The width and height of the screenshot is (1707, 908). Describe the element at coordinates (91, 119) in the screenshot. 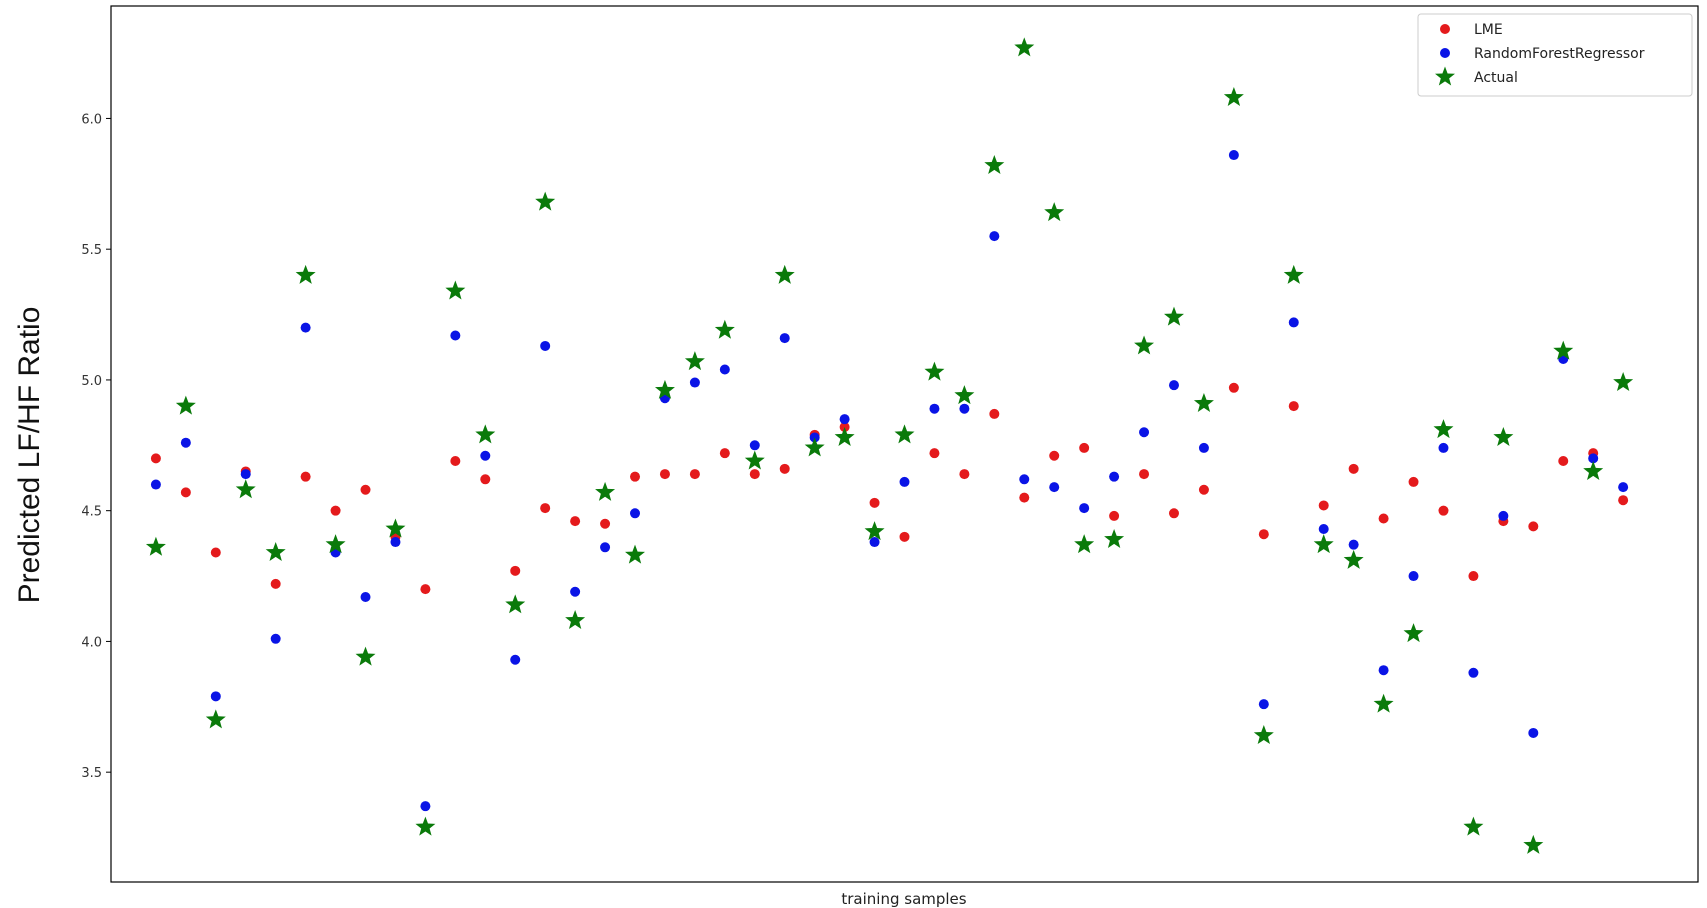

I see `y-tick-label: 6.0` at that location.